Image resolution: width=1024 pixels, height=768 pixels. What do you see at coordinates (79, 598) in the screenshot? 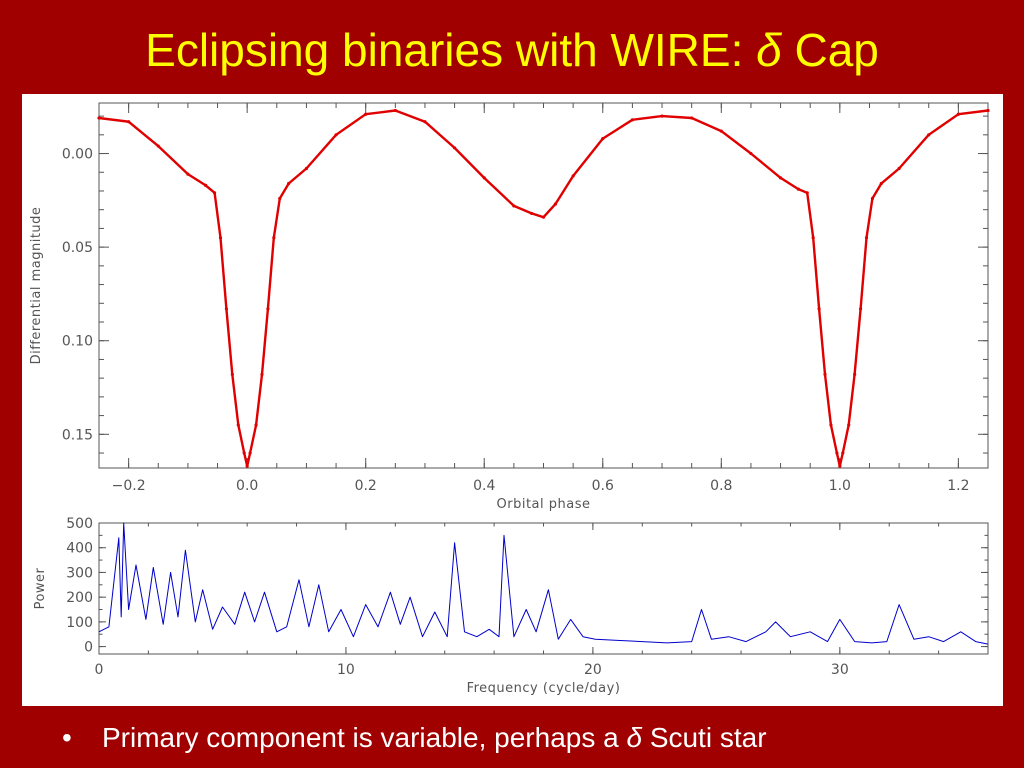
I see `y-tick-label: 200` at bounding box center [79, 598].